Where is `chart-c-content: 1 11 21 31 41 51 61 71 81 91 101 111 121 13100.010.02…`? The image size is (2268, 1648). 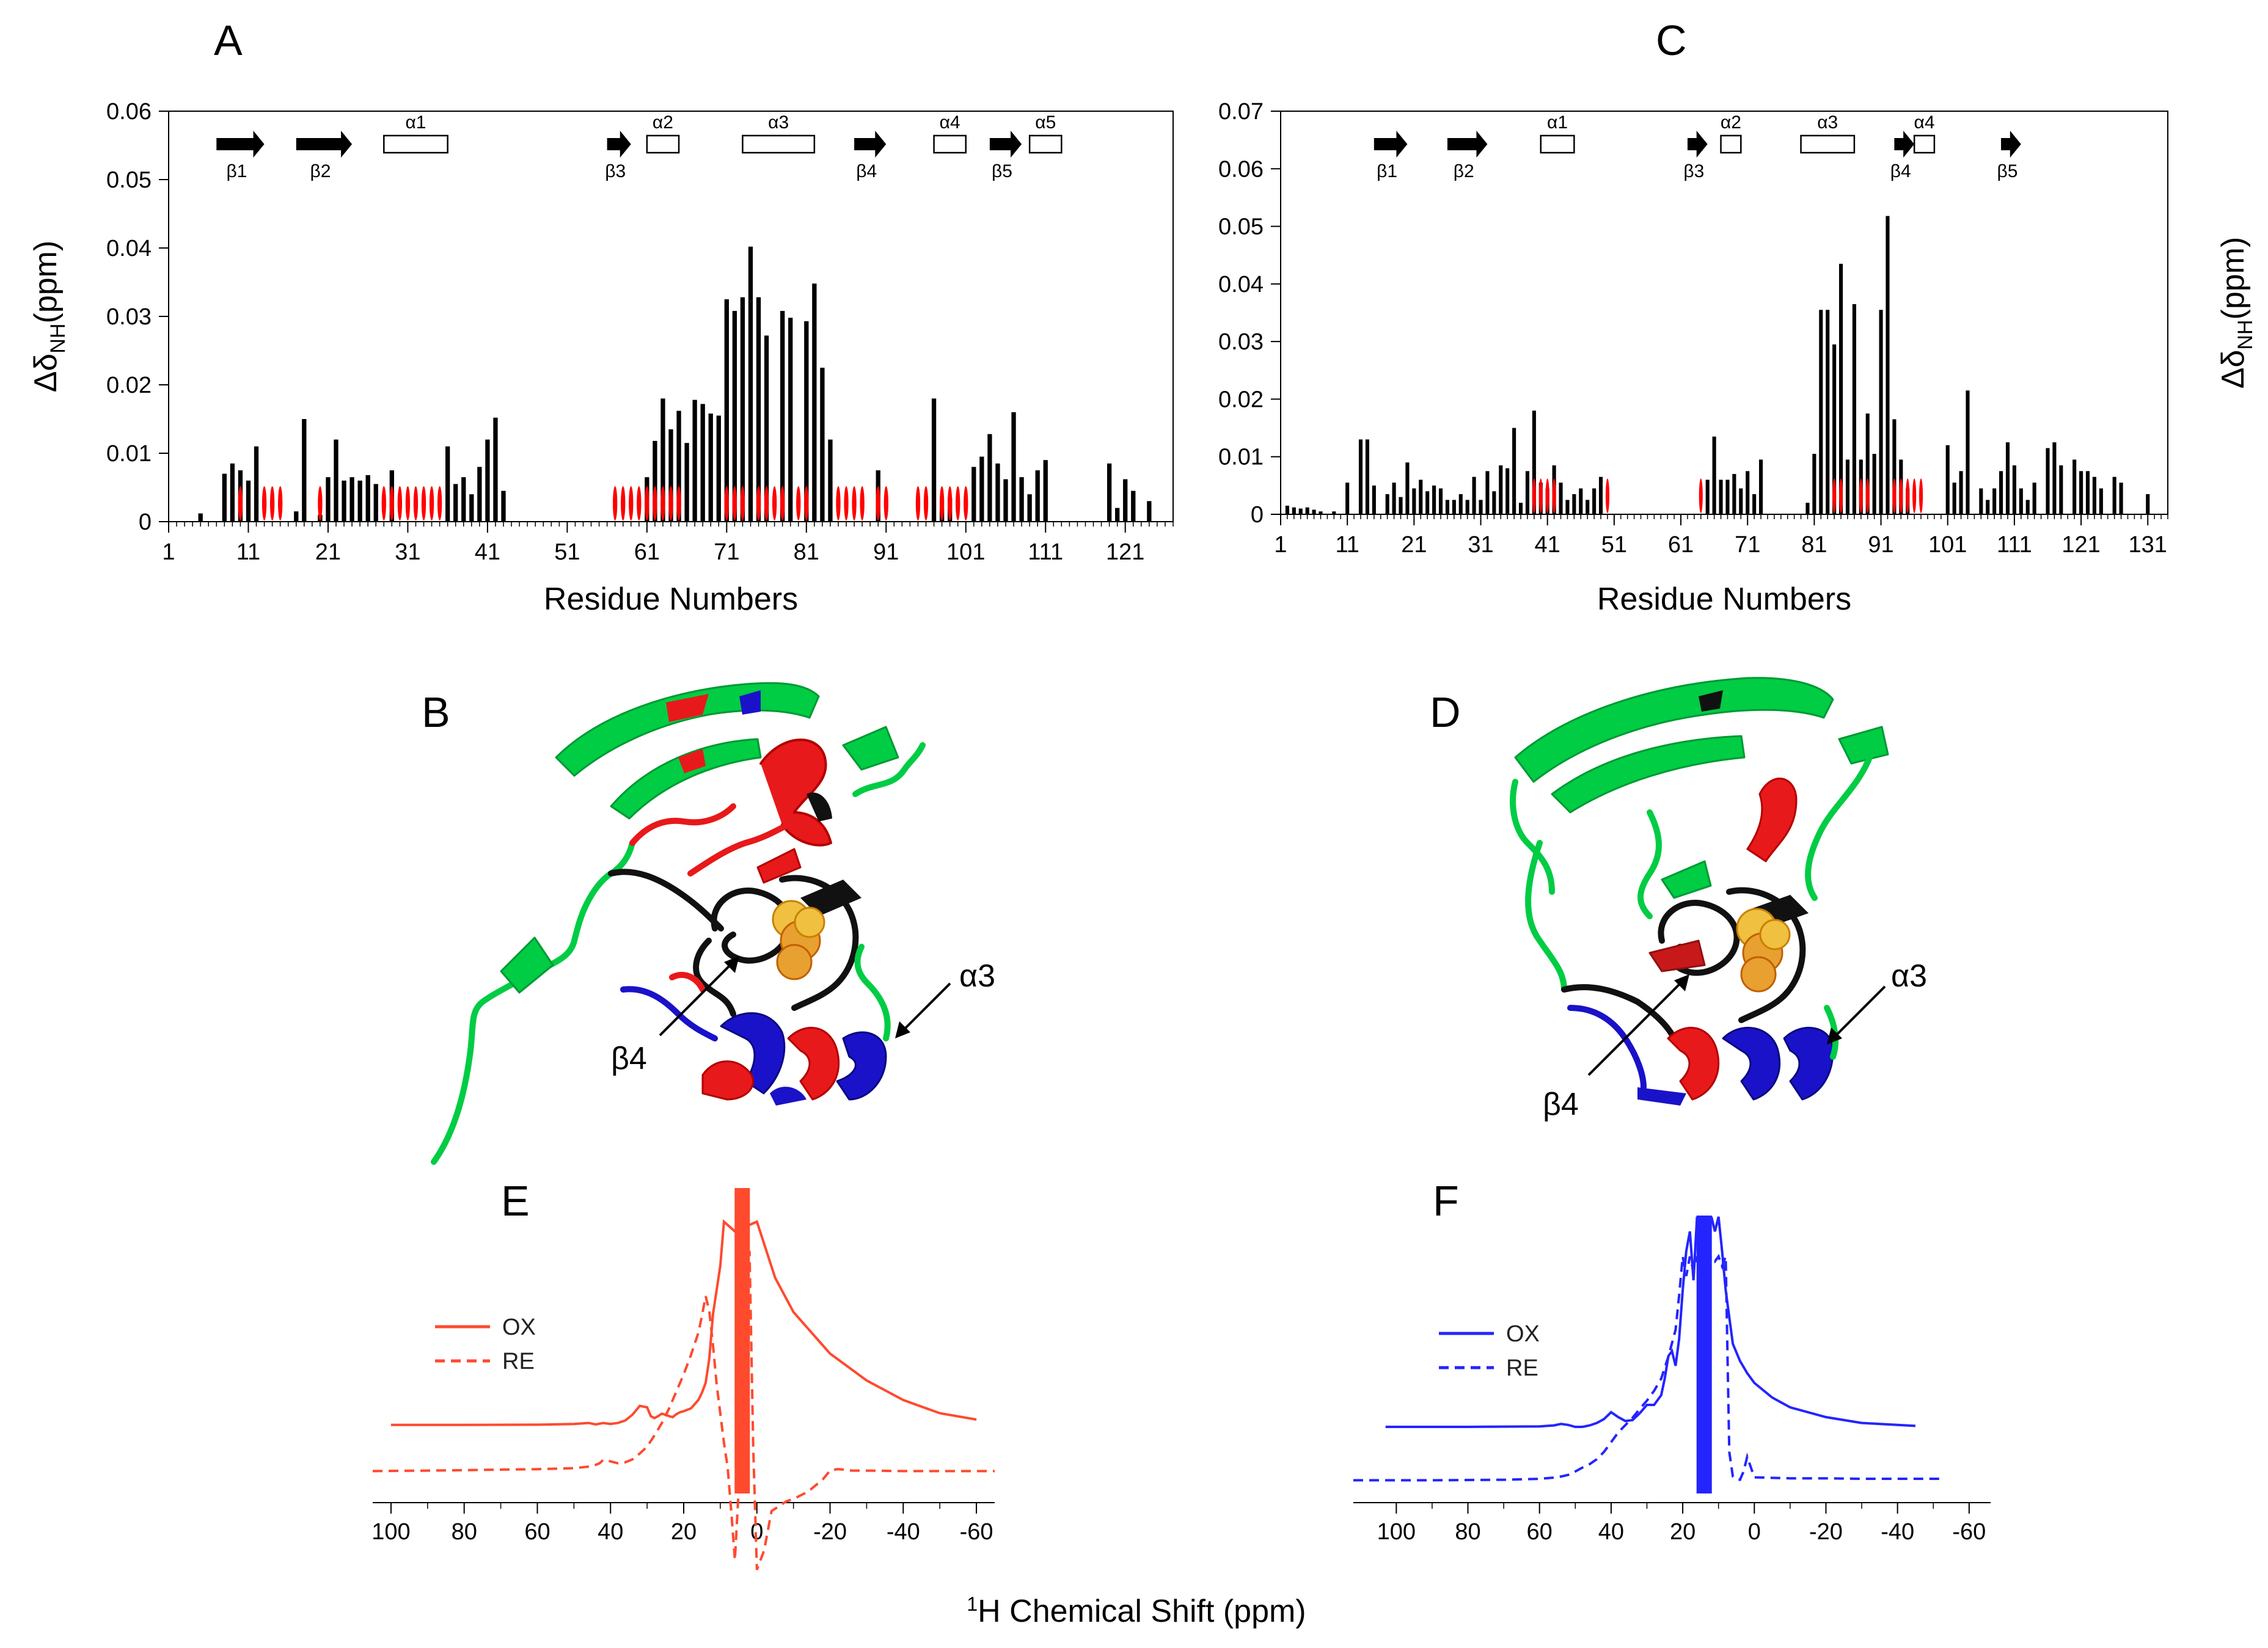
chart-c-content: 1 11 21 31 41 51 61 71 81 91 101 111 121 13100.010.02… is located at coordinates (1693, 328).